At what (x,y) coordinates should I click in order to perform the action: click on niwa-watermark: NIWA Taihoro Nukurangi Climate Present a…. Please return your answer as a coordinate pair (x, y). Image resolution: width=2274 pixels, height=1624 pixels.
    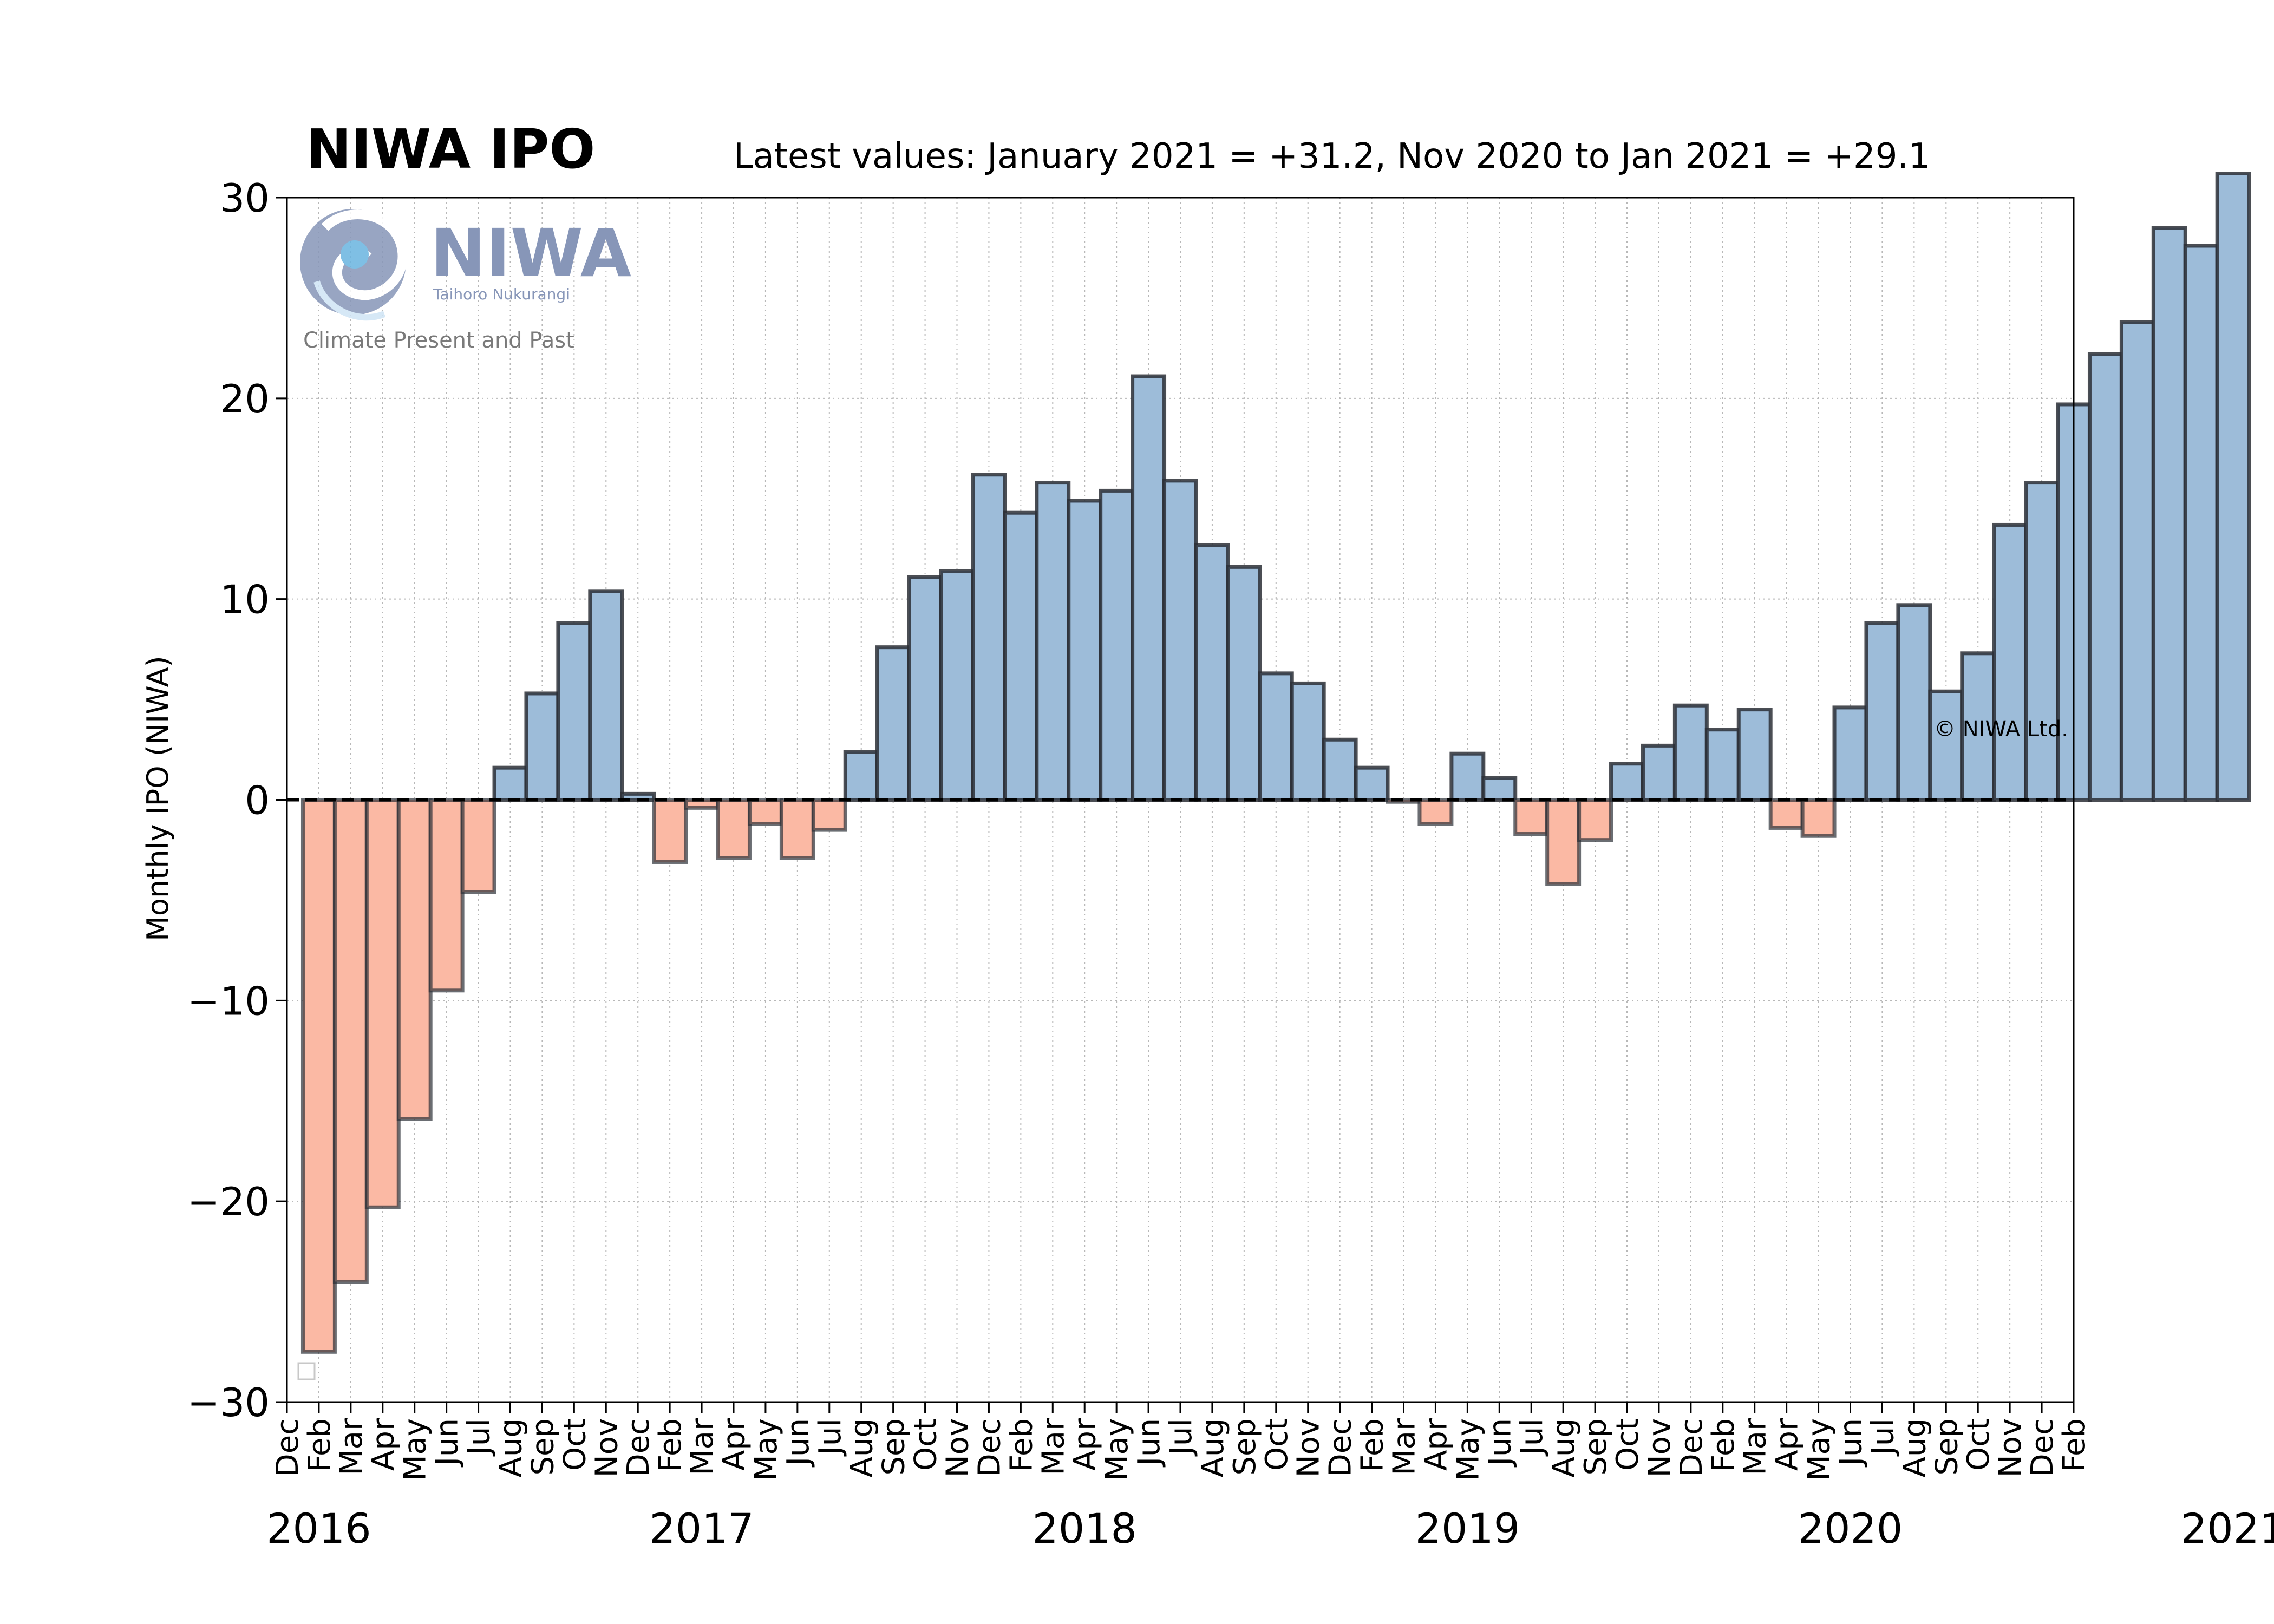
    Looking at the image, I should click on (466, 281).